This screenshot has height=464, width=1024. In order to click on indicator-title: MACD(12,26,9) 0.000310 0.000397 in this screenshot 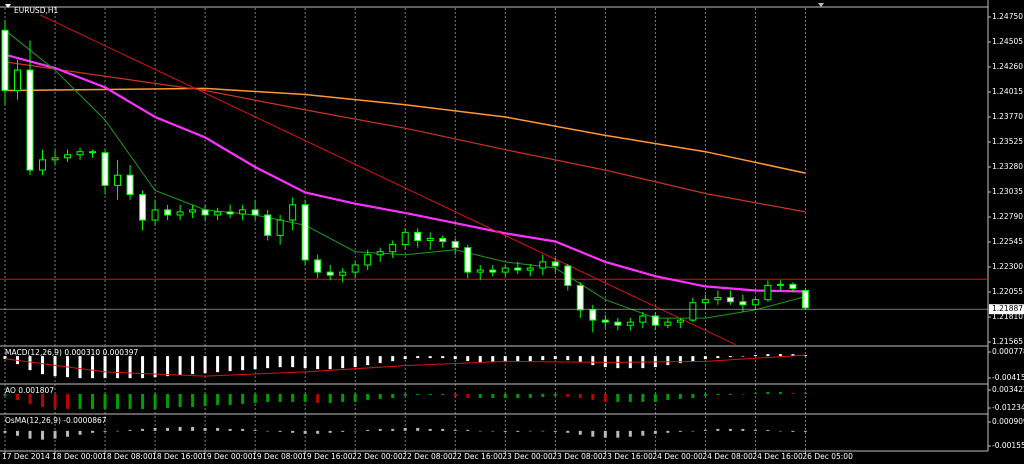, I will do `click(72, 352)`.